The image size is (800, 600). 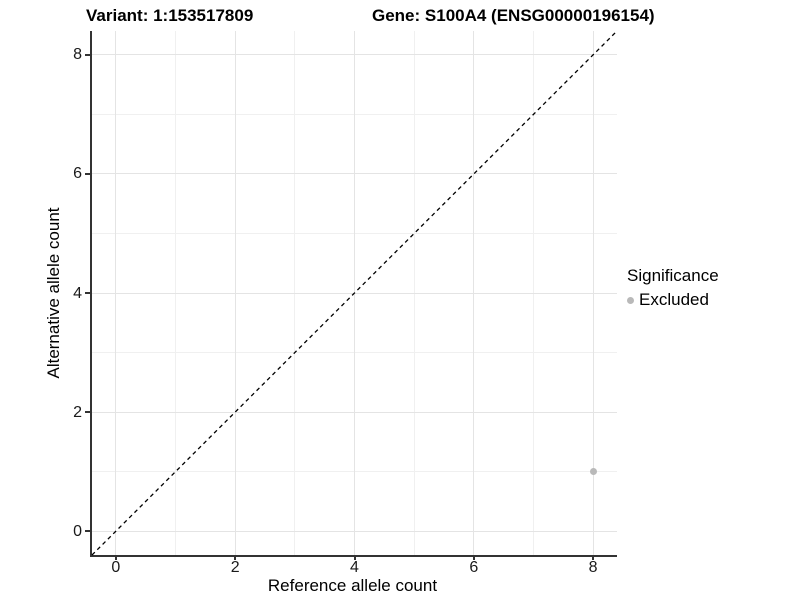 What do you see at coordinates (630, 300) in the screenshot?
I see `excluded-point-icon` at bounding box center [630, 300].